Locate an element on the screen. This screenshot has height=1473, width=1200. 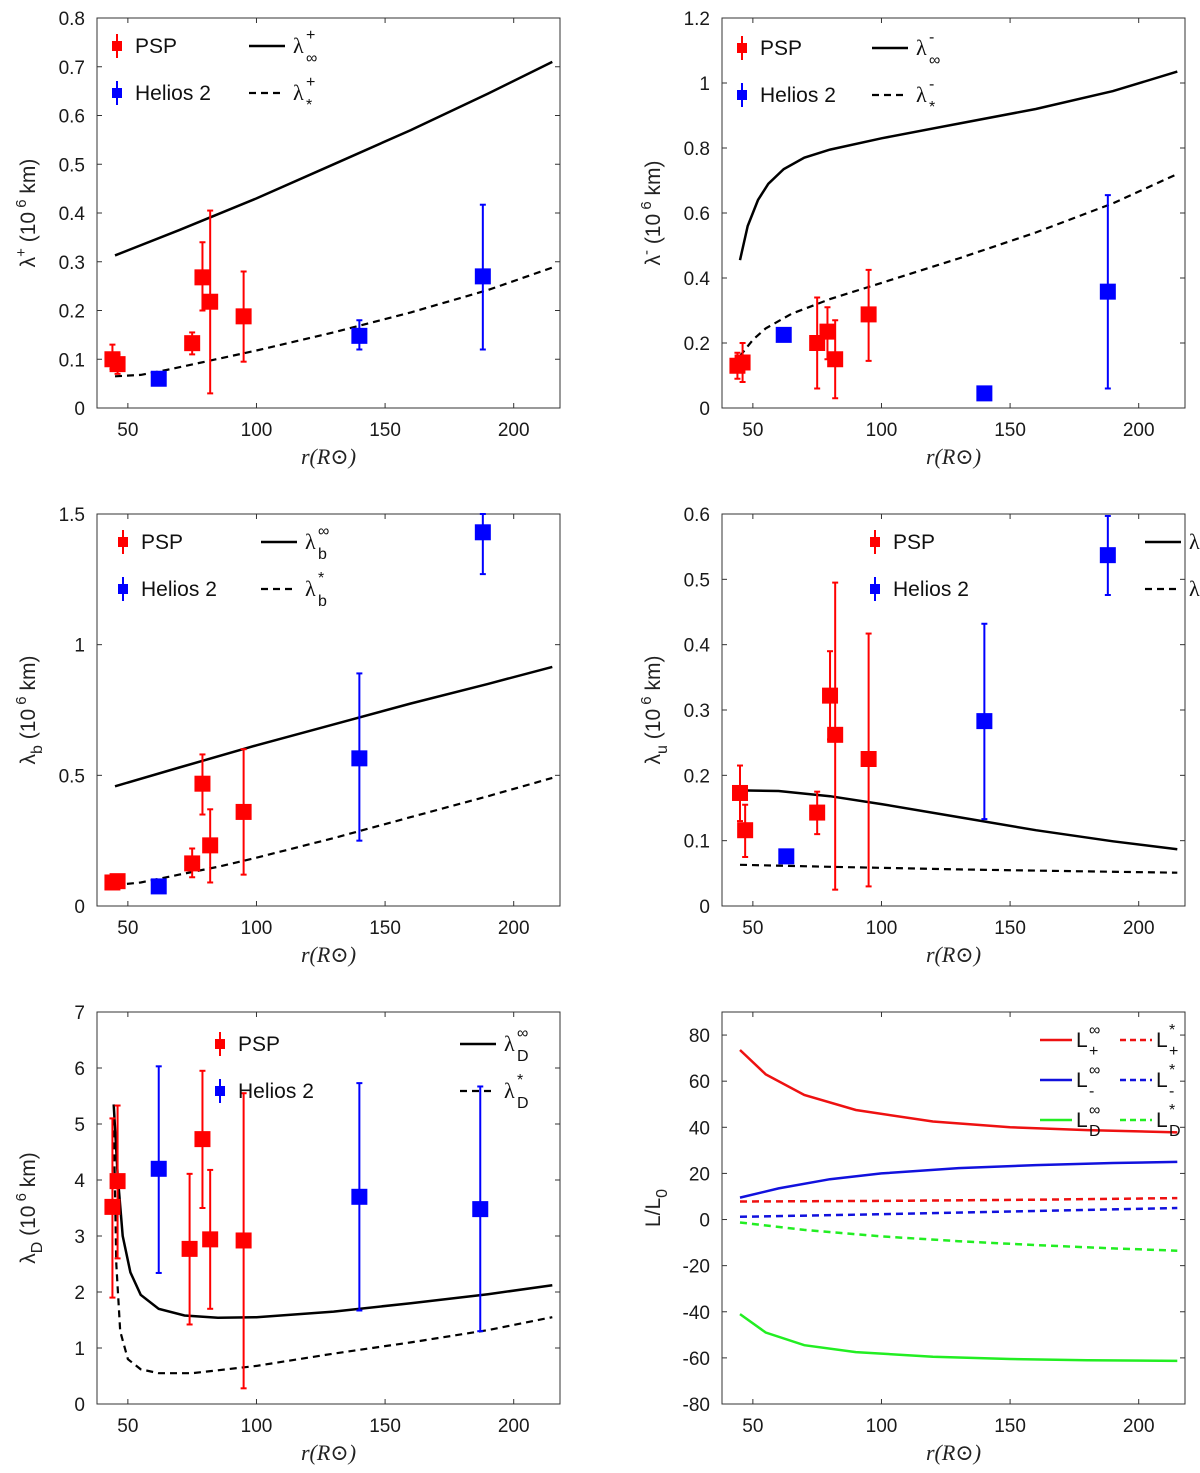
y-label-sub: D is located at coordinates (37, 1248).